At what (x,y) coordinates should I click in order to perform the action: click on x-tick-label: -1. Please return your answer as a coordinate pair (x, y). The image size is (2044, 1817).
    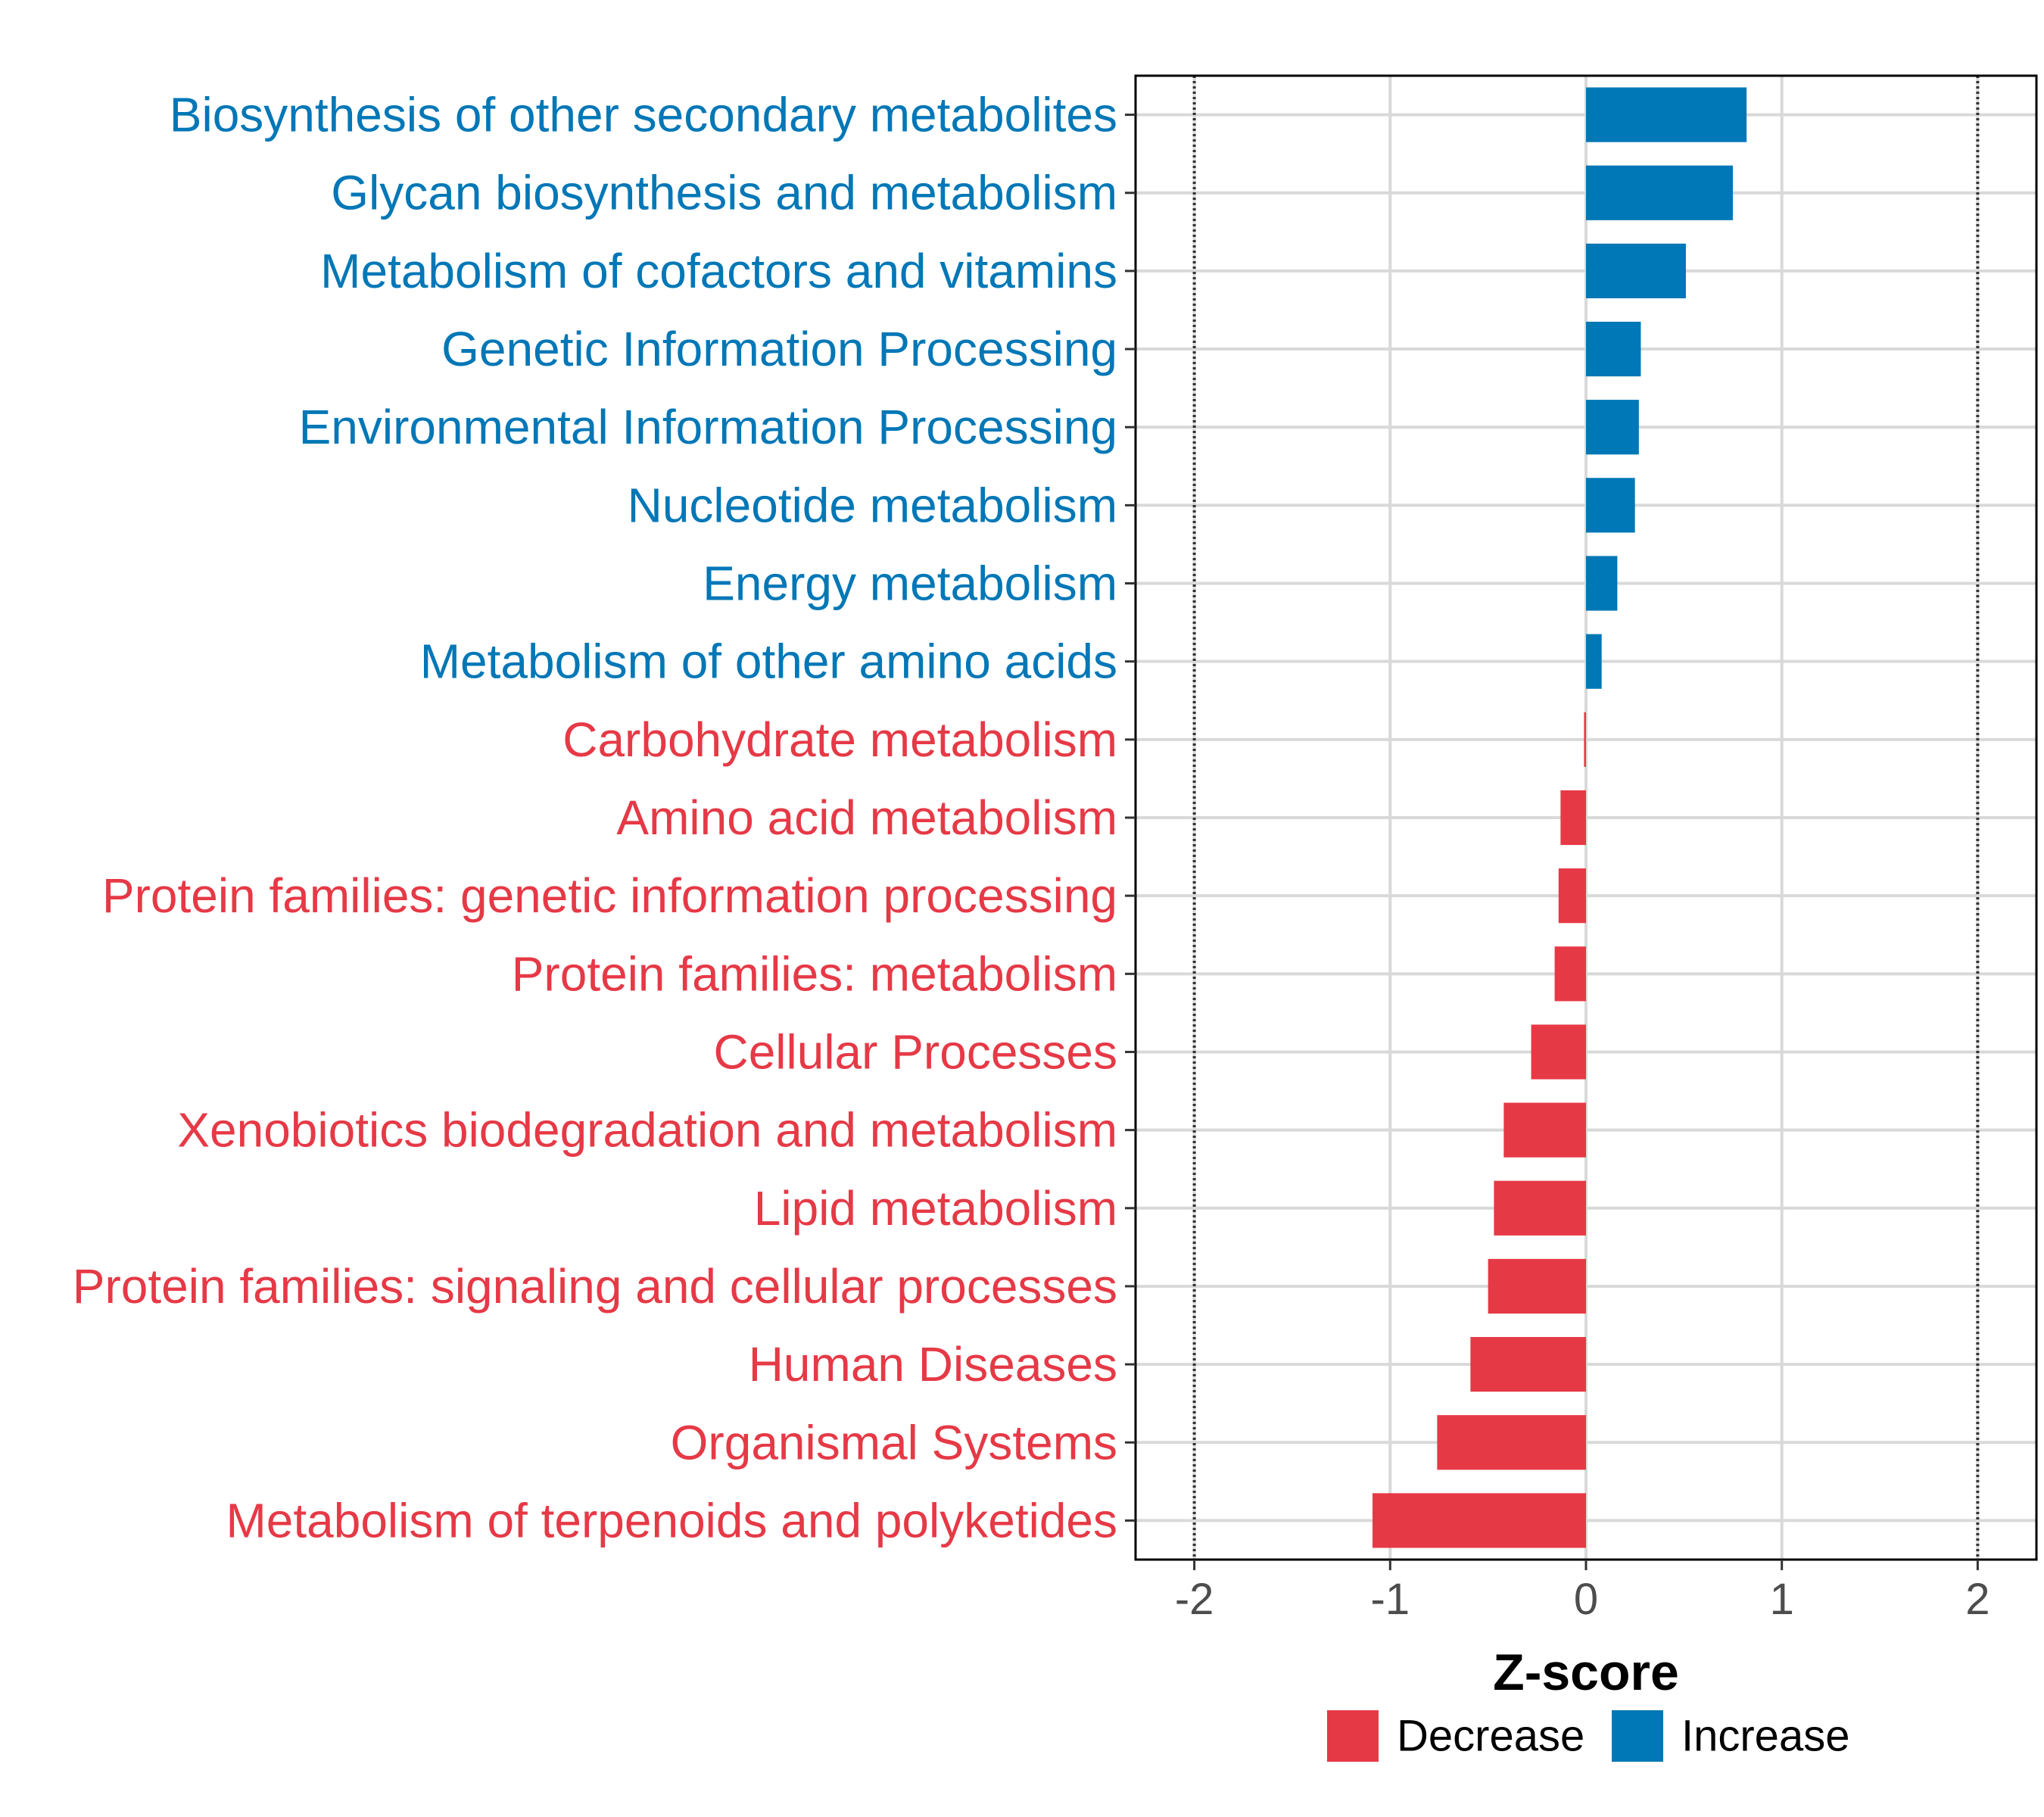
    Looking at the image, I should click on (1390, 1599).